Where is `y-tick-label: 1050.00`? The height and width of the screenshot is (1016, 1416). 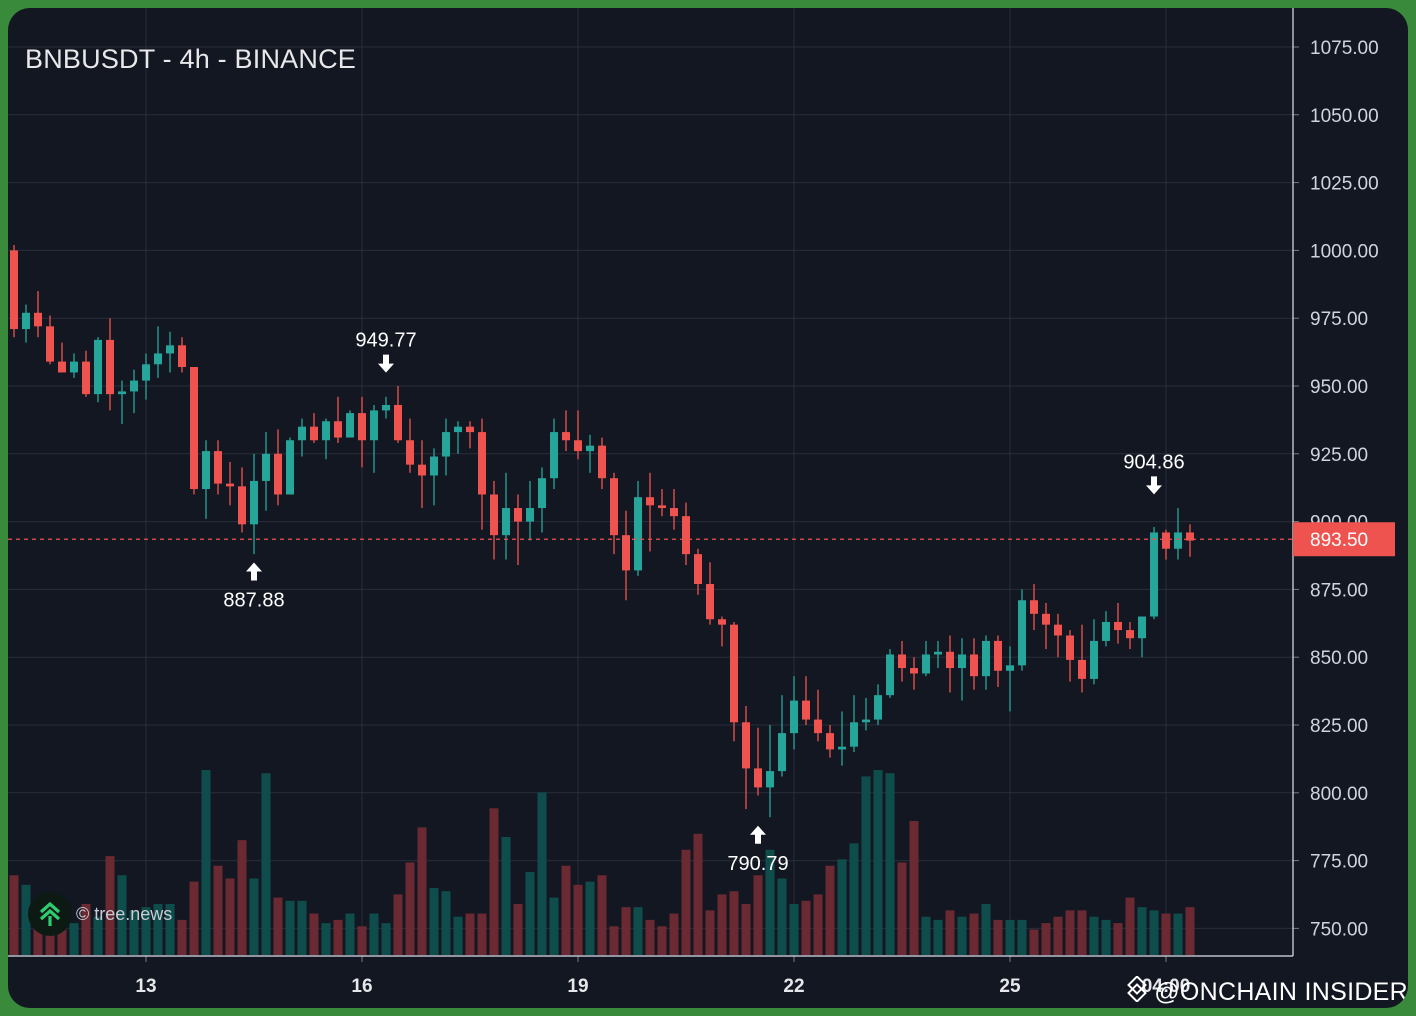 y-tick-label: 1050.00 is located at coordinates (1344, 116).